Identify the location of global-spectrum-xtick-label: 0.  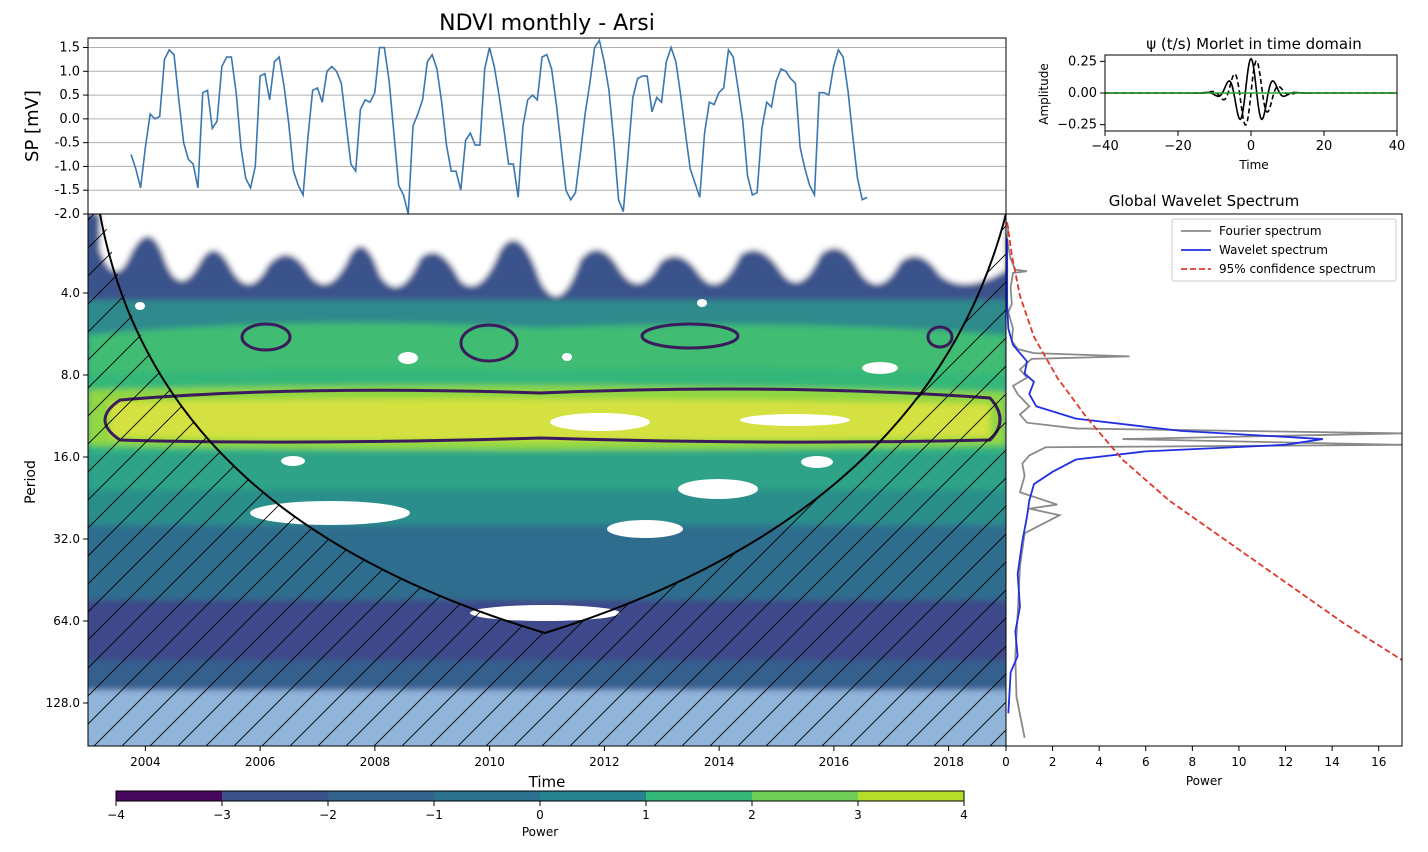
(1006, 762).